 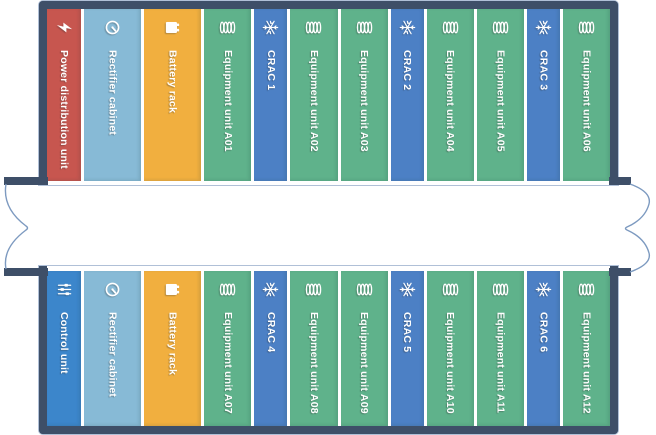 What do you see at coordinates (450, 101) in the screenshot?
I see `cabinet-label: Equipment unit A04` at bounding box center [450, 101].